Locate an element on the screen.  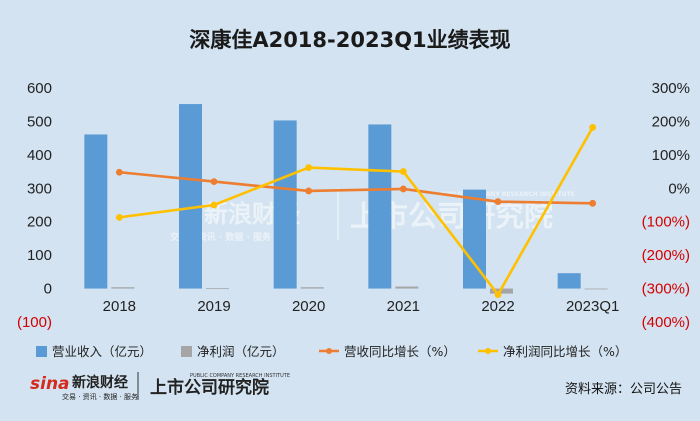
footer-brand: 新浪财经 is located at coordinates (100, 382).